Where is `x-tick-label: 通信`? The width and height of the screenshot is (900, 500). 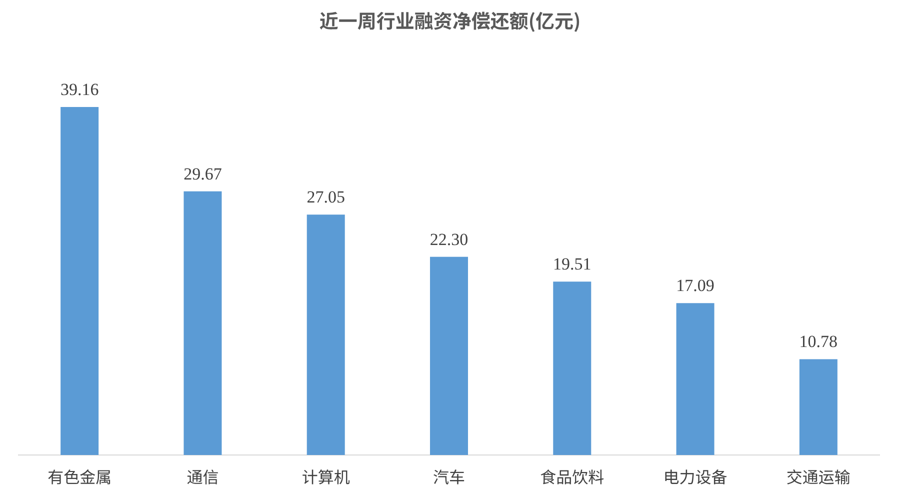
x-tick-label: 通信 is located at coordinates (202, 476).